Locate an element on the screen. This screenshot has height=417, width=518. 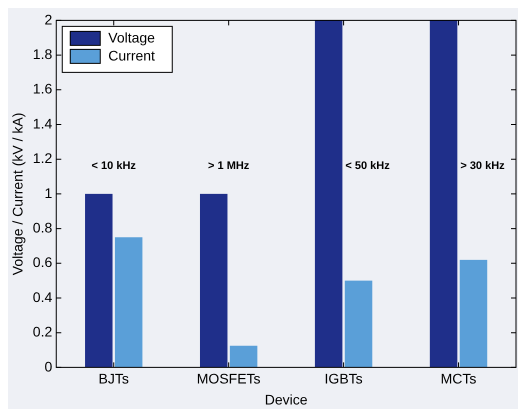
legend-label: Voltage is located at coordinates (132, 37).